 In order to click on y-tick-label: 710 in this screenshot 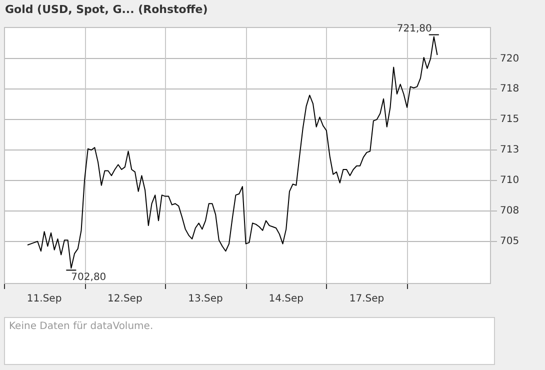, I will do `click(510, 180)`.